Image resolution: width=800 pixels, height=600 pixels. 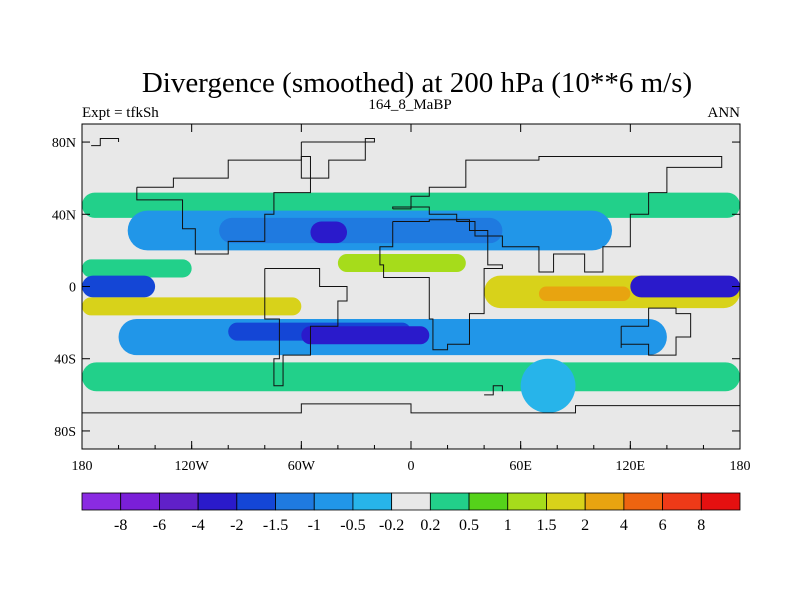 I want to click on colorbar-label: 4, so click(x=624, y=525).